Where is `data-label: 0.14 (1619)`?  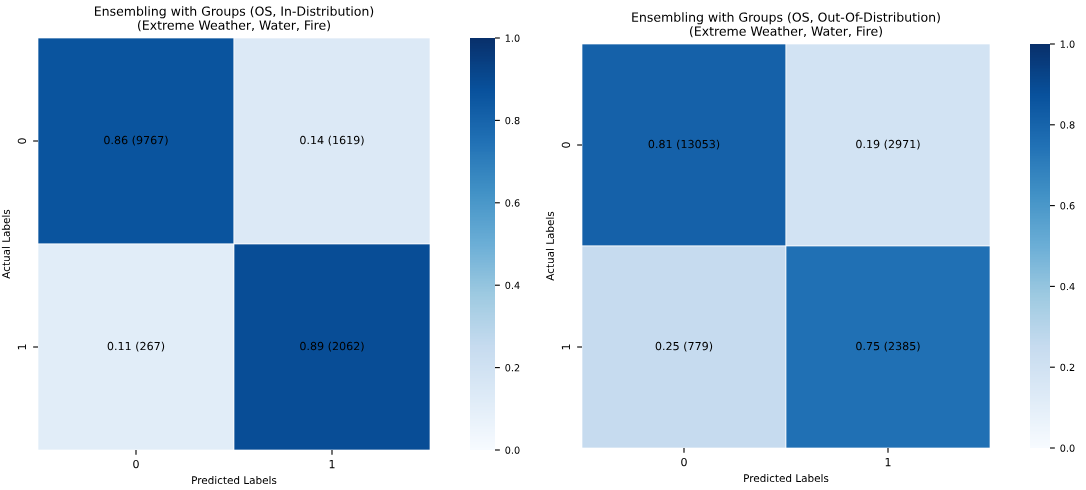
data-label: 0.14 (1619) is located at coordinates (332, 140).